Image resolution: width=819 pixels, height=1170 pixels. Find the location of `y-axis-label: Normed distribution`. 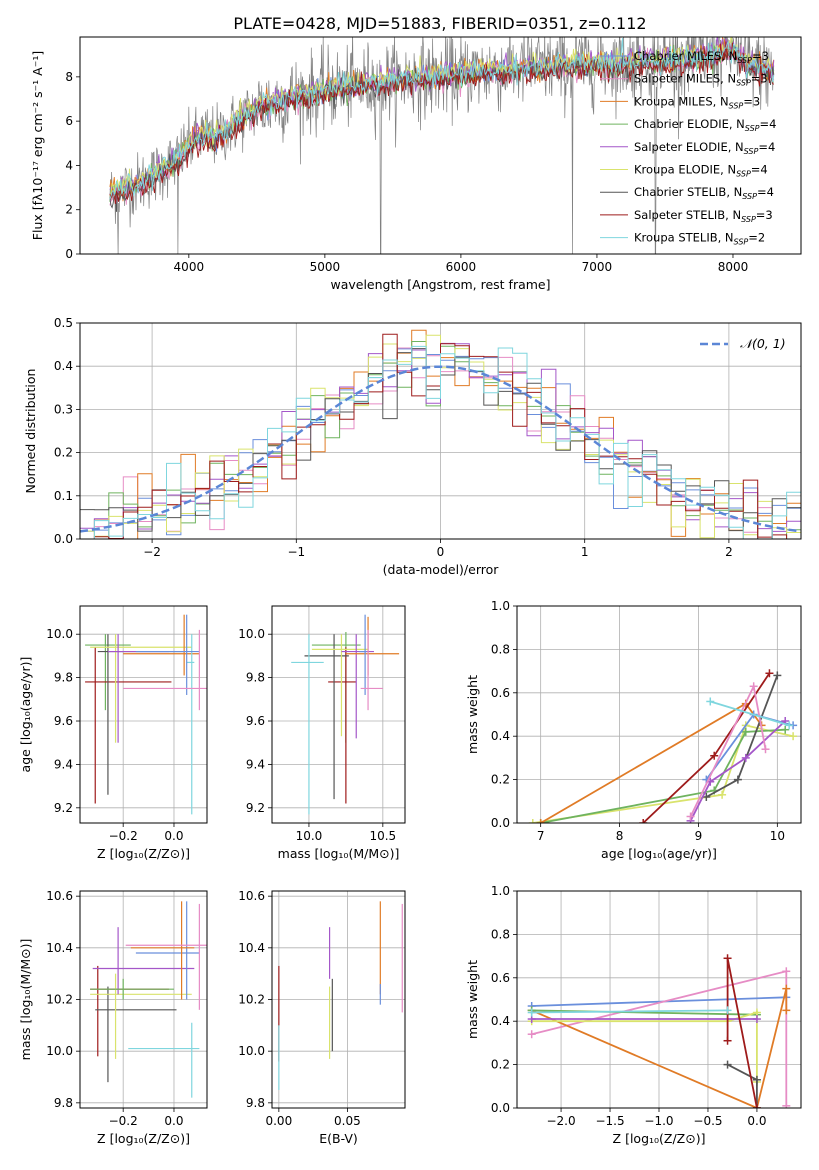

y-axis-label: Normed distribution is located at coordinates (30, 431).